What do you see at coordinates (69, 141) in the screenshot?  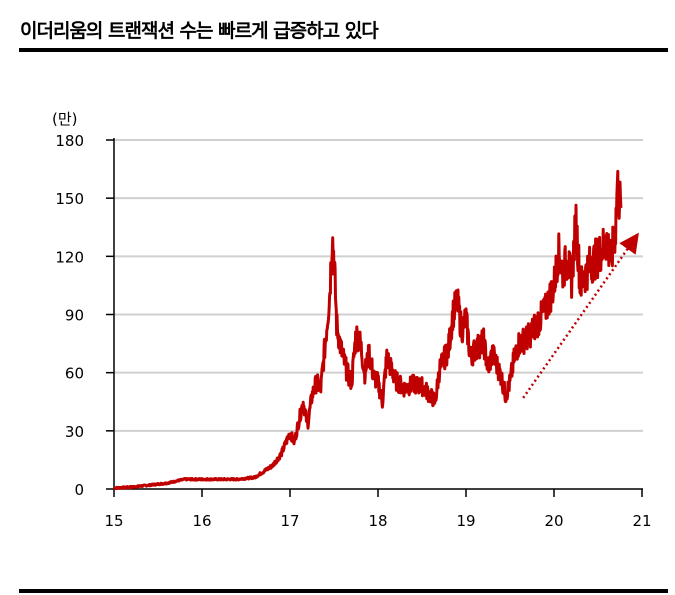 I see `y-tick-label: 180` at bounding box center [69, 141].